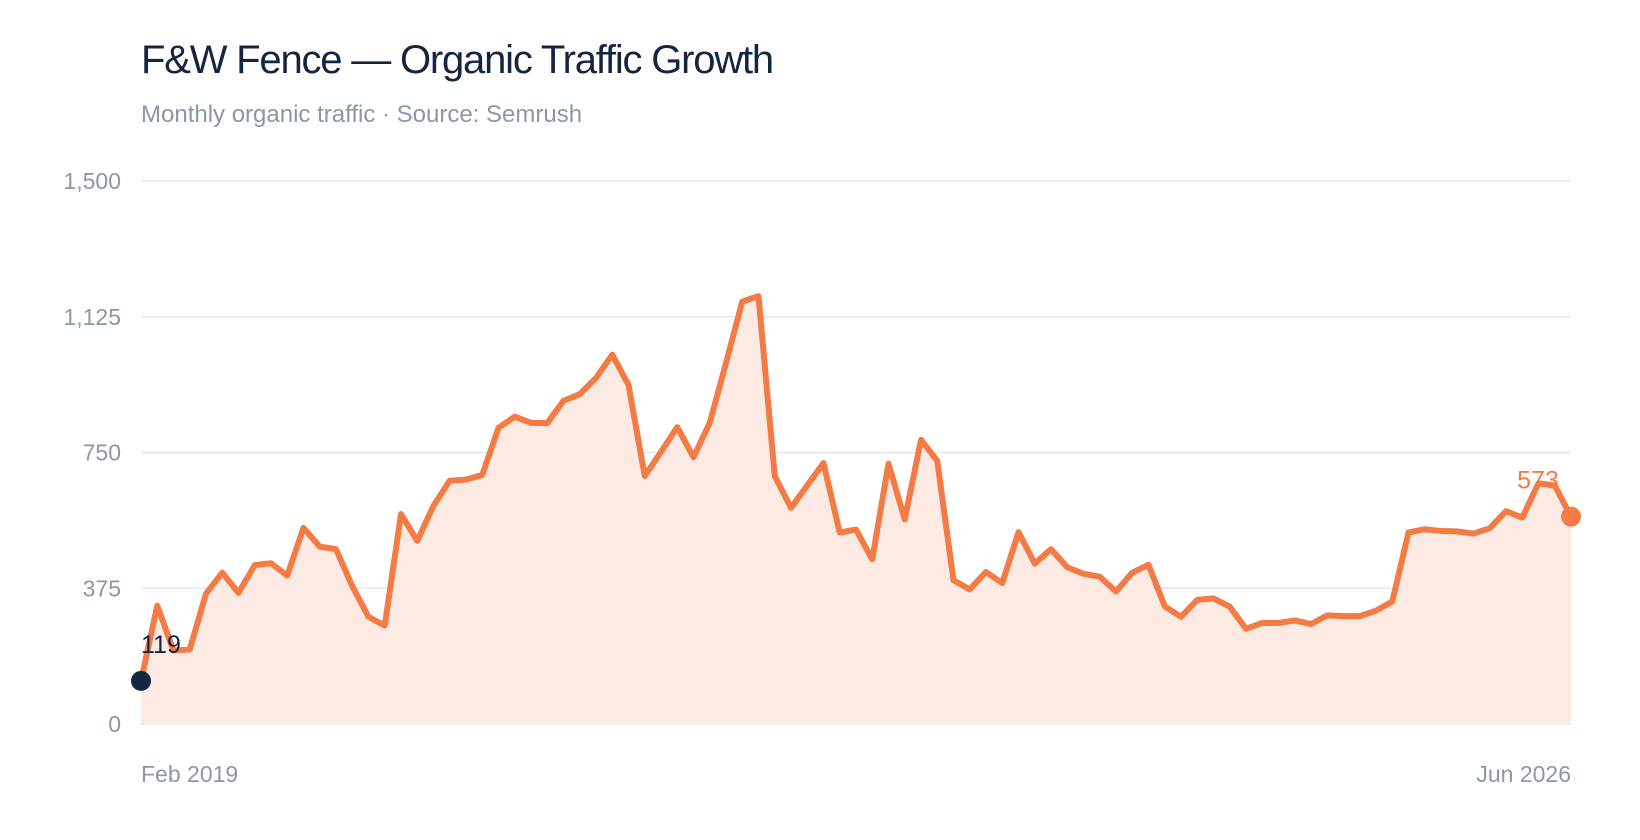 The image size is (1640, 840). What do you see at coordinates (102, 588) in the screenshot?
I see `y-tick-label: 375` at bounding box center [102, 588].